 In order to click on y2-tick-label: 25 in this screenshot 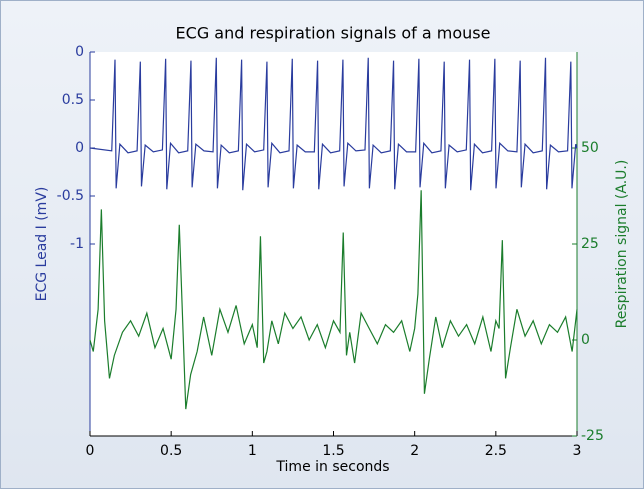, I will do `click(590, 244)`.